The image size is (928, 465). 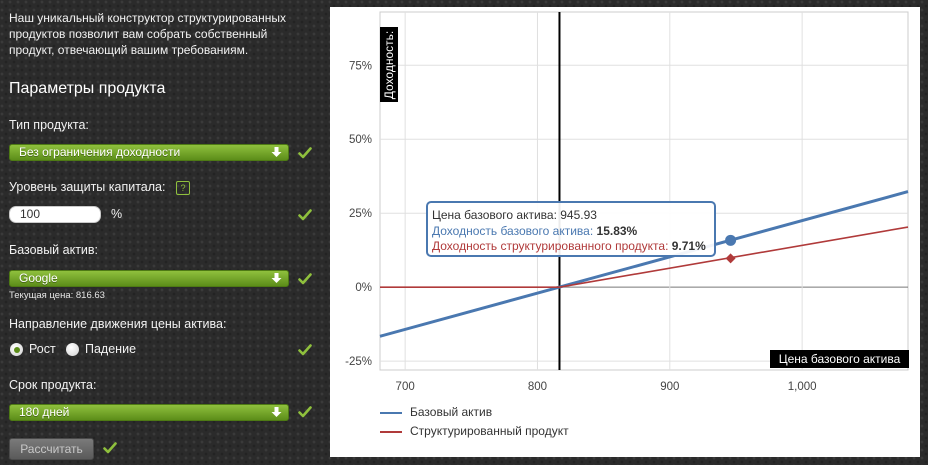 What do you see at coordinates (149, 412) in the screenshot?
I see `term-select: 180 дней` at bounding box center [149, 412].